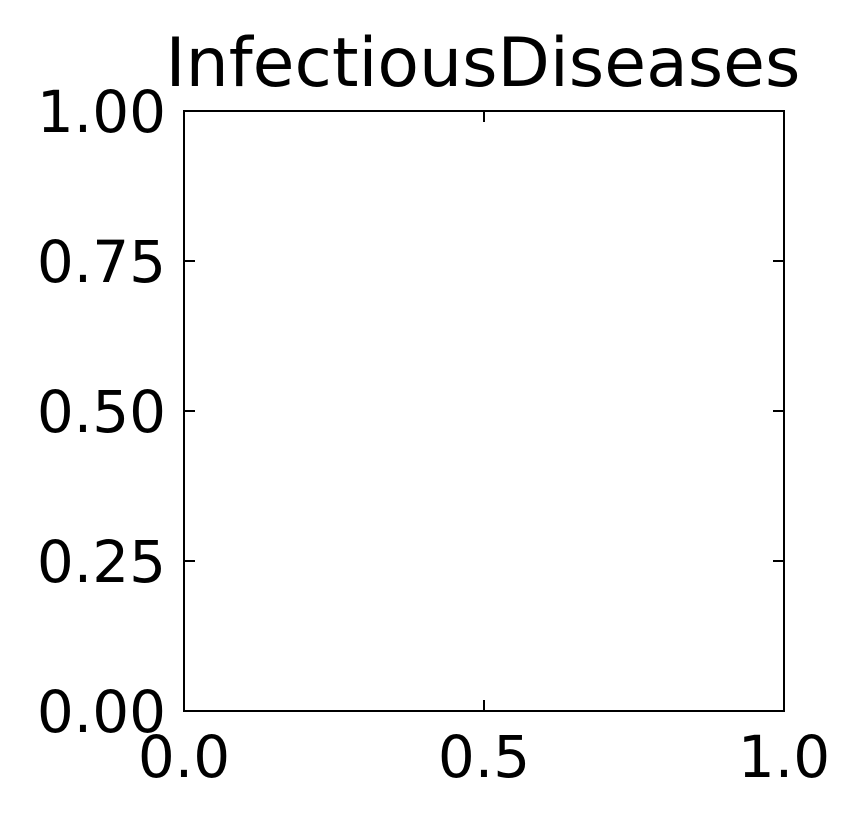  I want to click on y-tick-label: 0.75, so click(101, 262).